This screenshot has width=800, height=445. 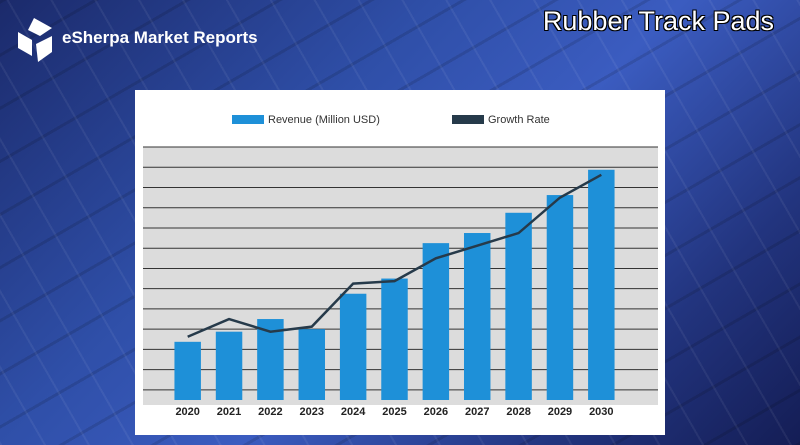 What do you see at coordinates (519, 120) in the screenshot?
I see `legend-label: Growth Rate` at bounding box center [519, 120].